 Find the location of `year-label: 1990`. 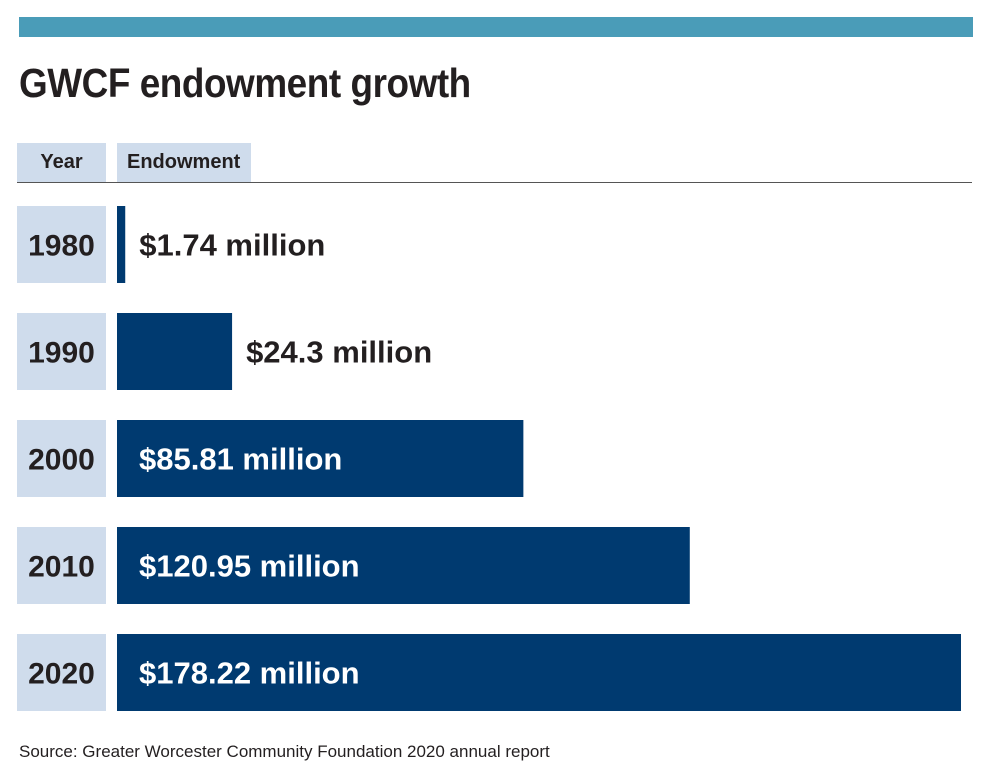

year-label: 1990 is located at coordinates (61, 353).